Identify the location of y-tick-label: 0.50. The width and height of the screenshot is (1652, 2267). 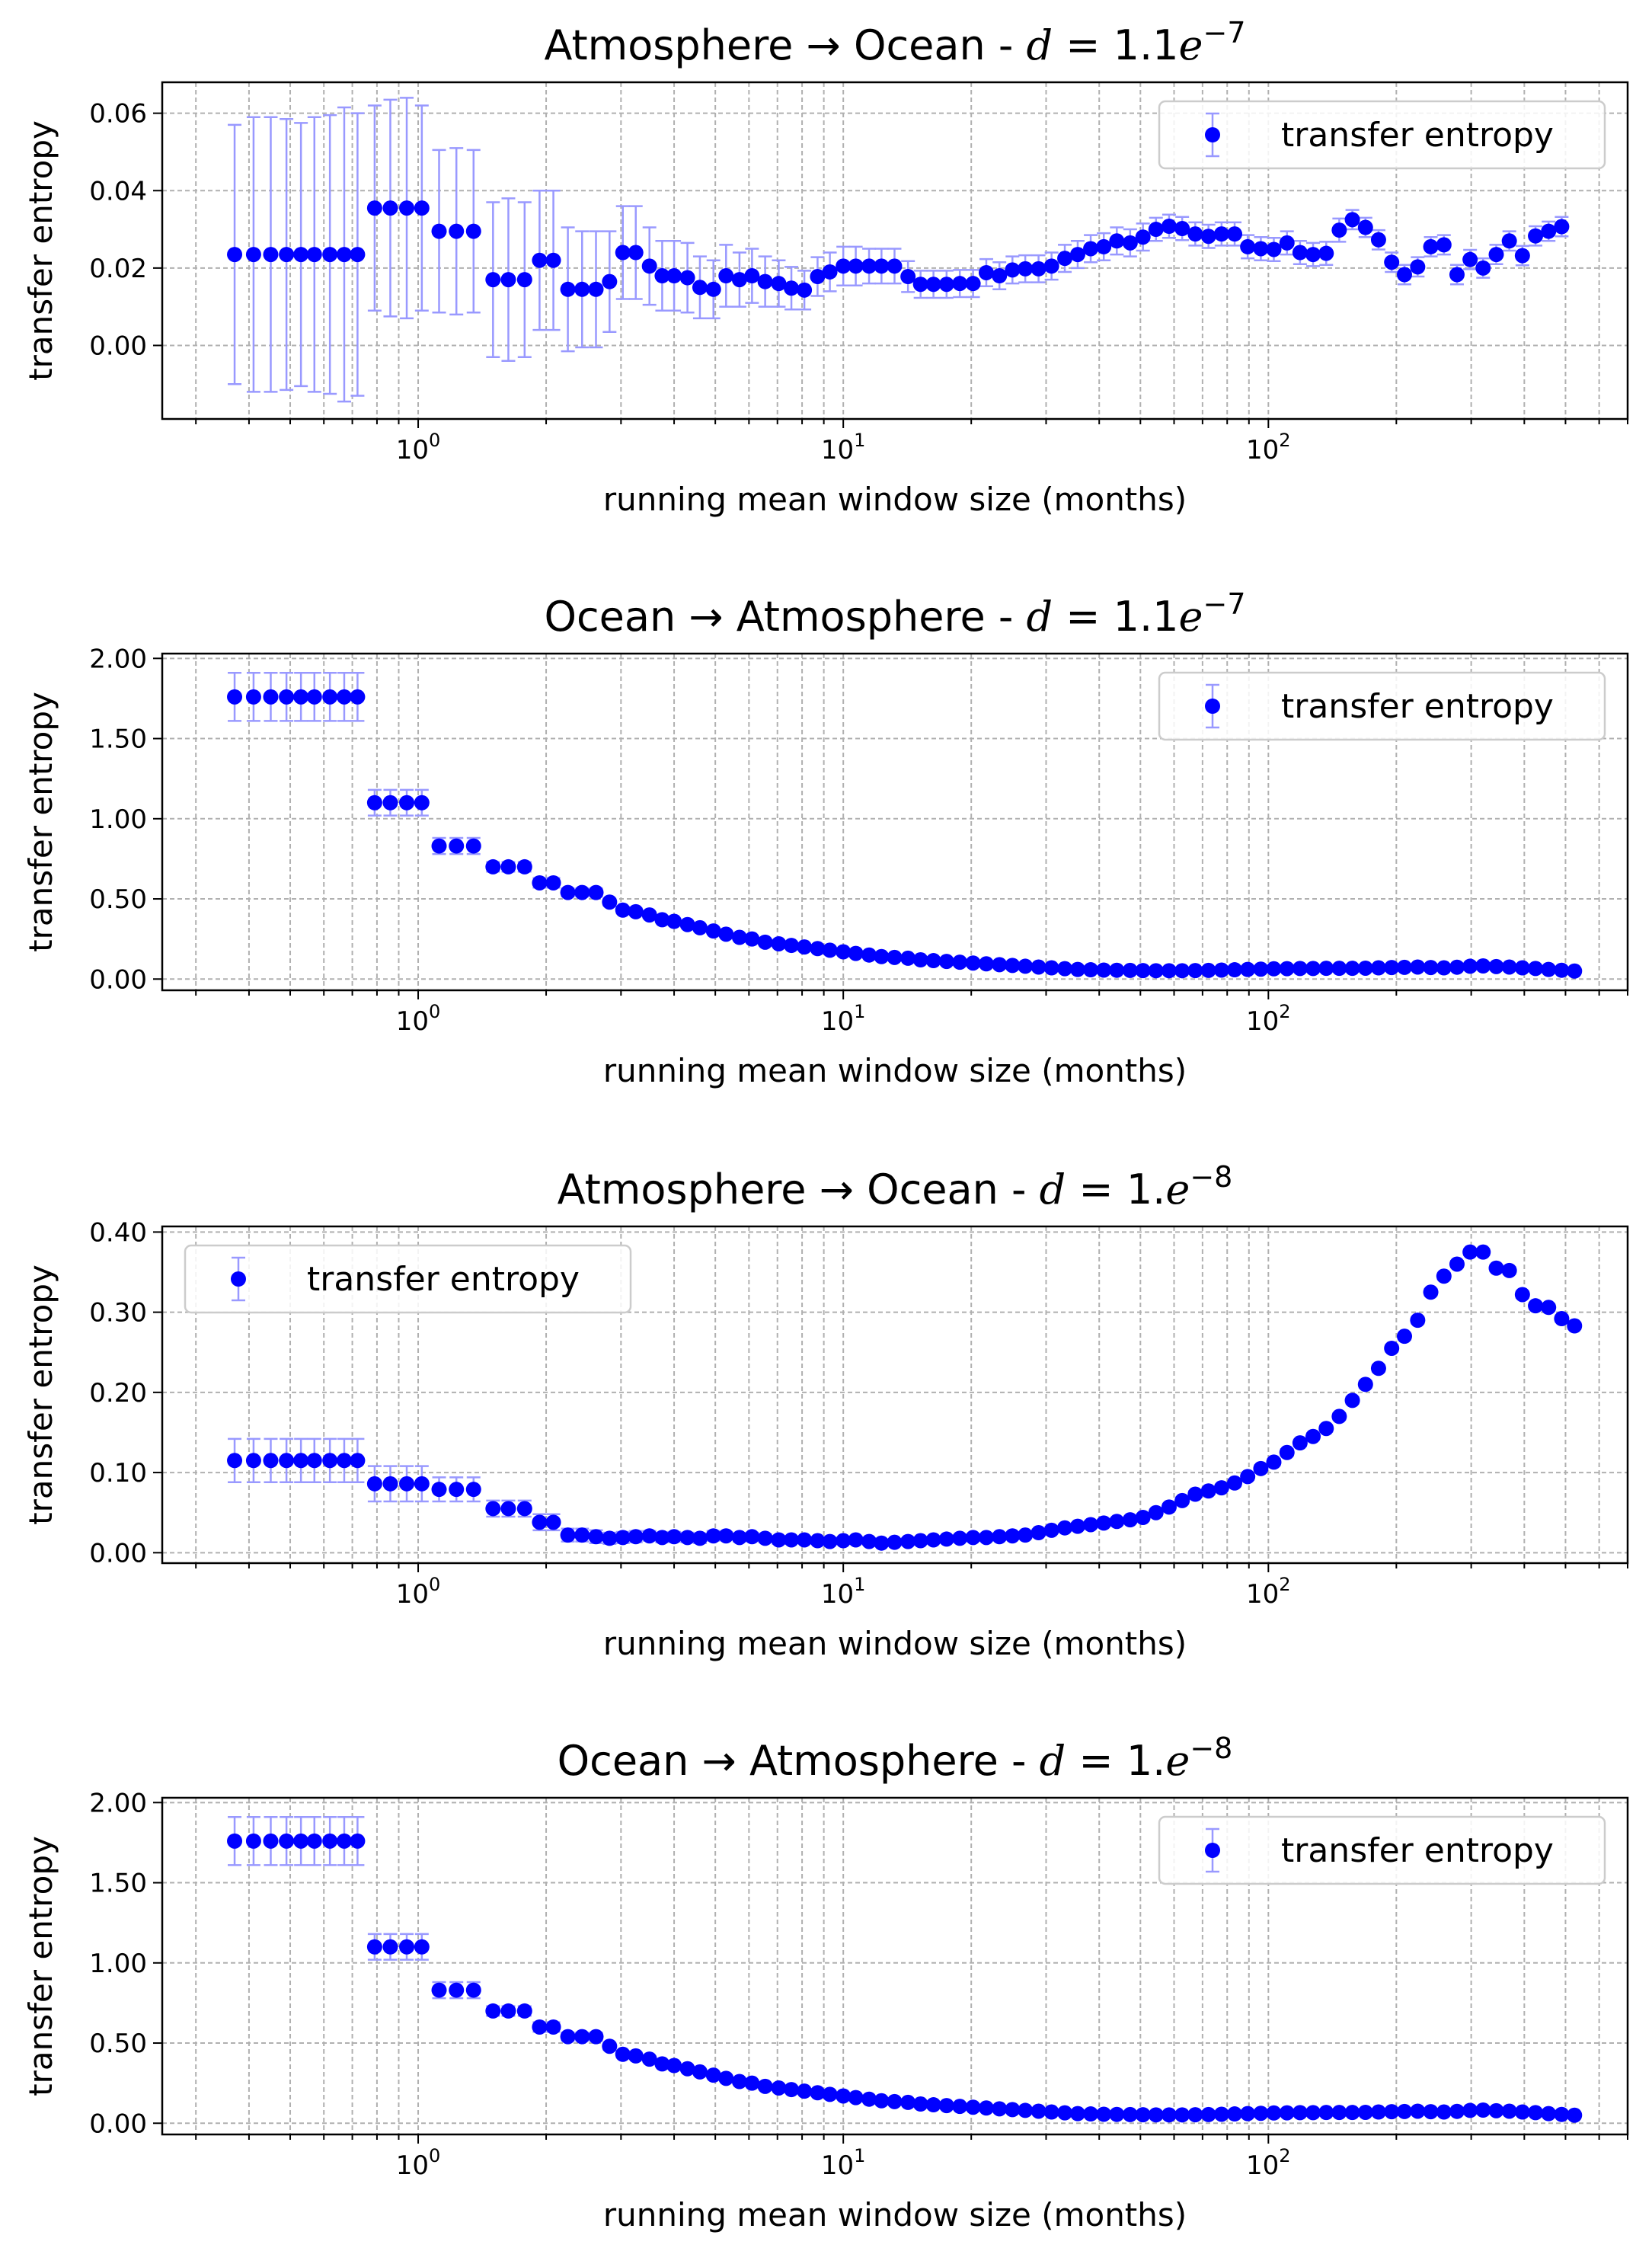
(118, 899).